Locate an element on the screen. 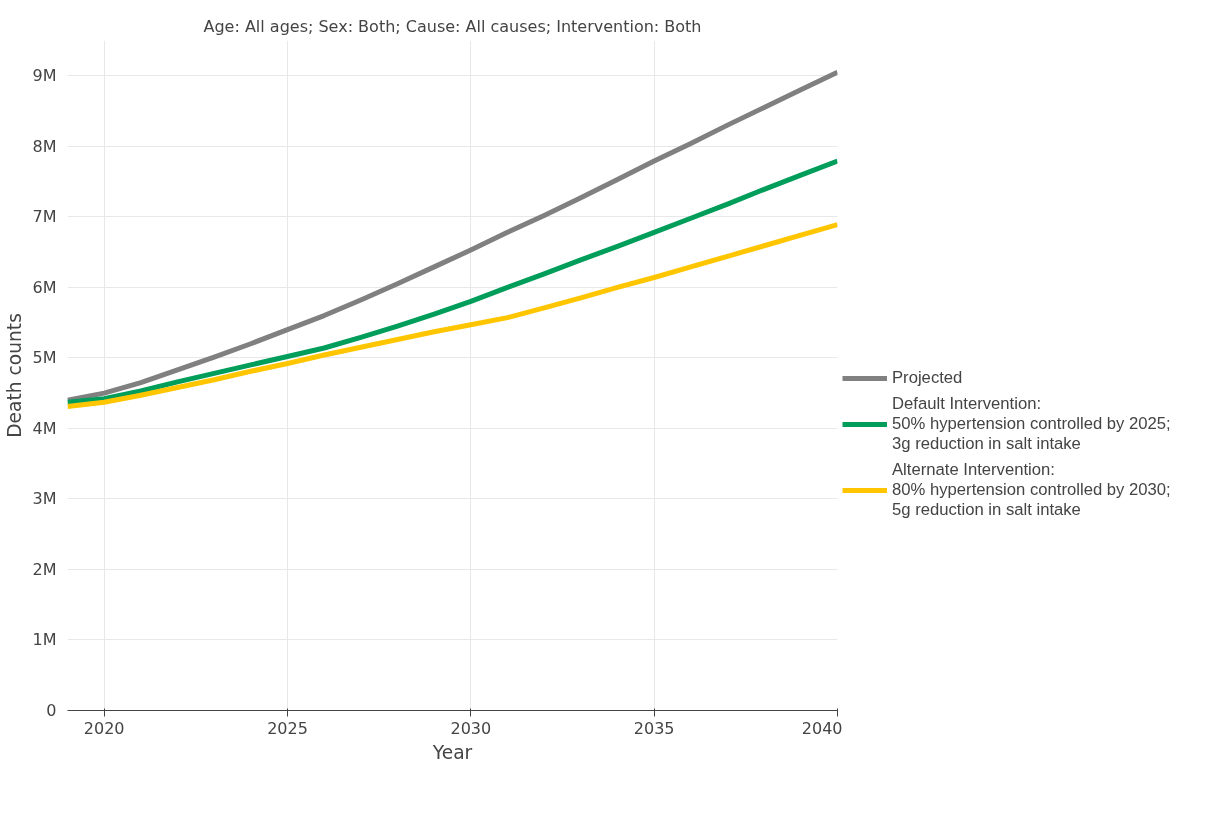 This screenshot has height=813, width=1211. x-tick-label: 2030 is located at coordinates (471, 728).